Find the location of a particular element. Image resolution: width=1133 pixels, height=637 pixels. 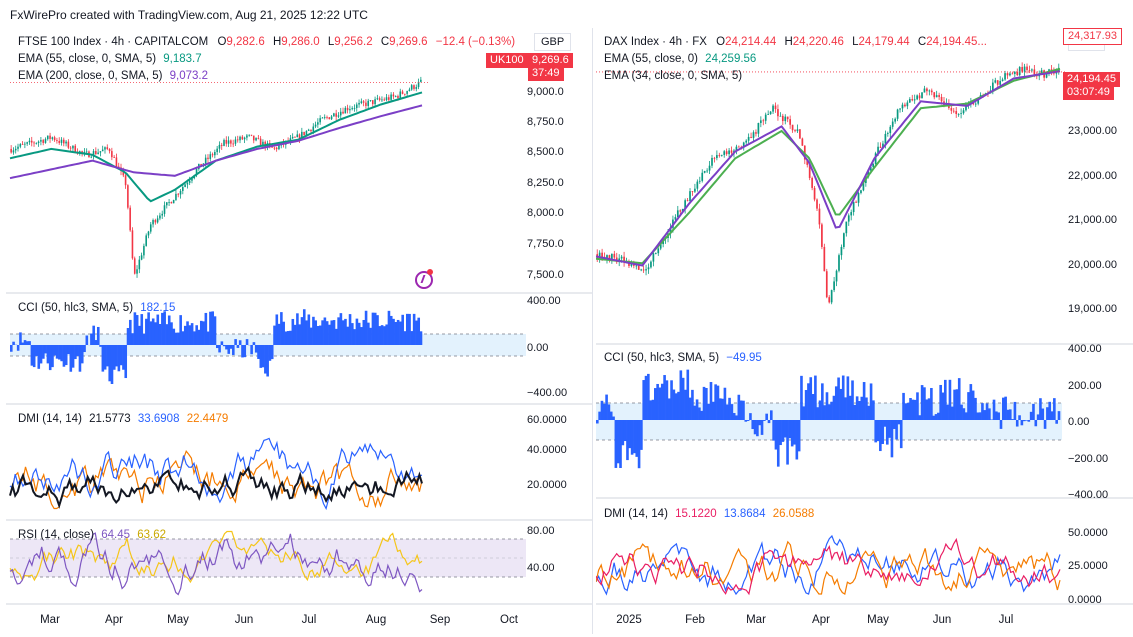

ema2-label: EMA (200, close, 0, SMA, 5) is located at coordinates (90, 76).